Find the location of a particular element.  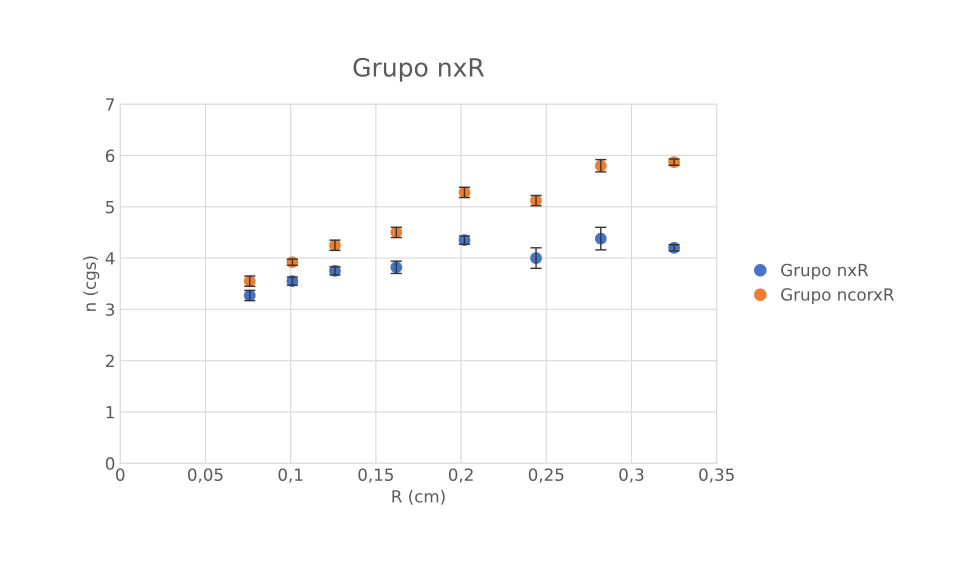

x-tick-label: 0,35 is located at coordinates (716, 475).